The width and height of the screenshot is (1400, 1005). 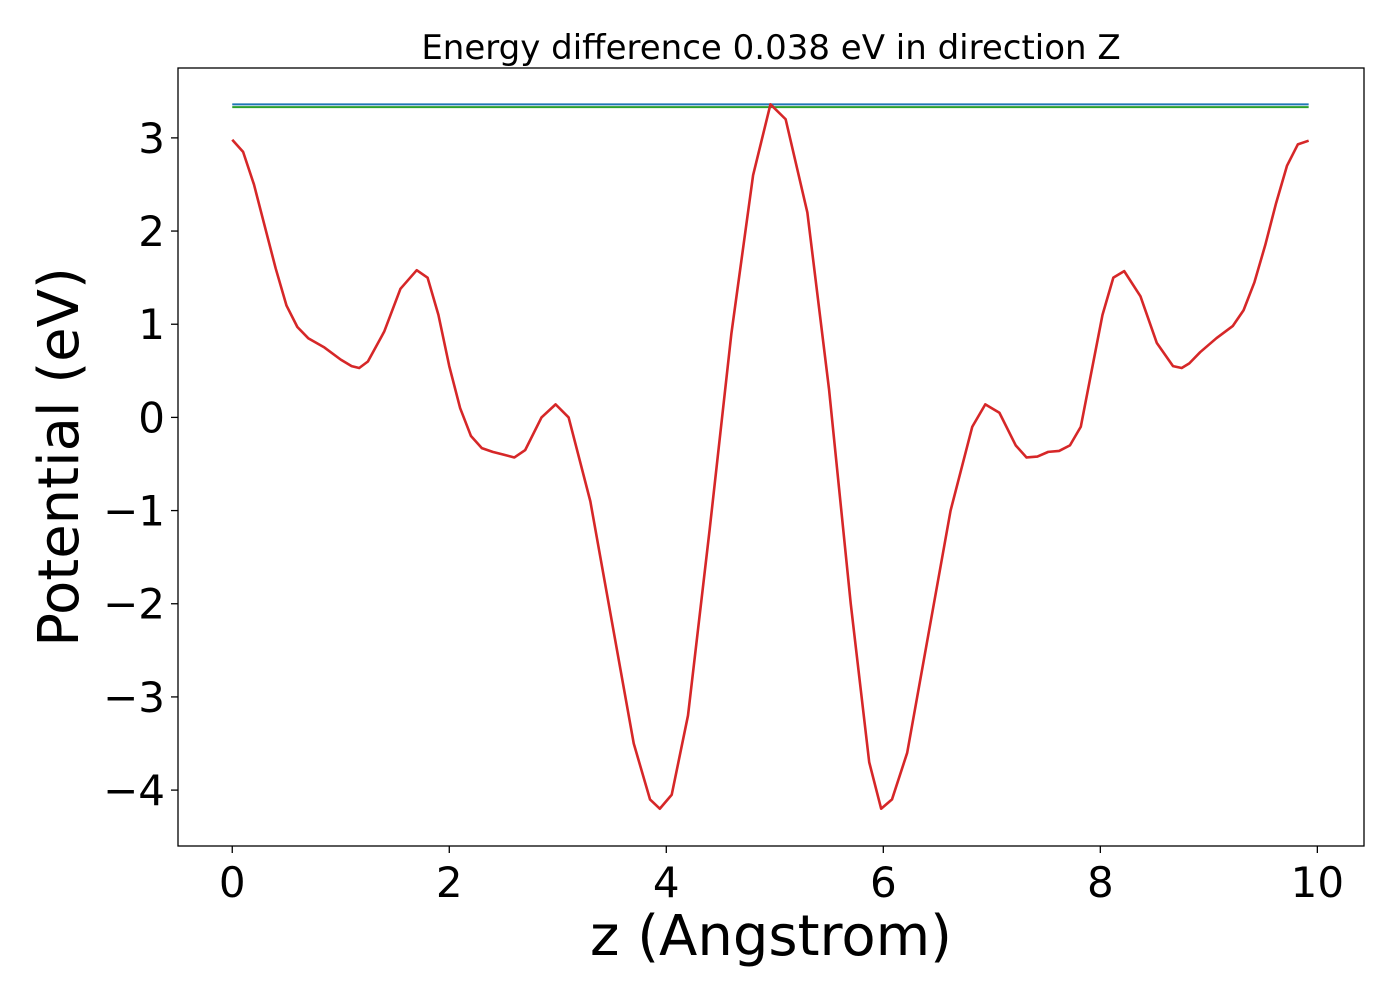 What do you see at coordinates (151, 324) in the screenshot?
I see `y-tick-label: 1` at bounding box center [151, 324].